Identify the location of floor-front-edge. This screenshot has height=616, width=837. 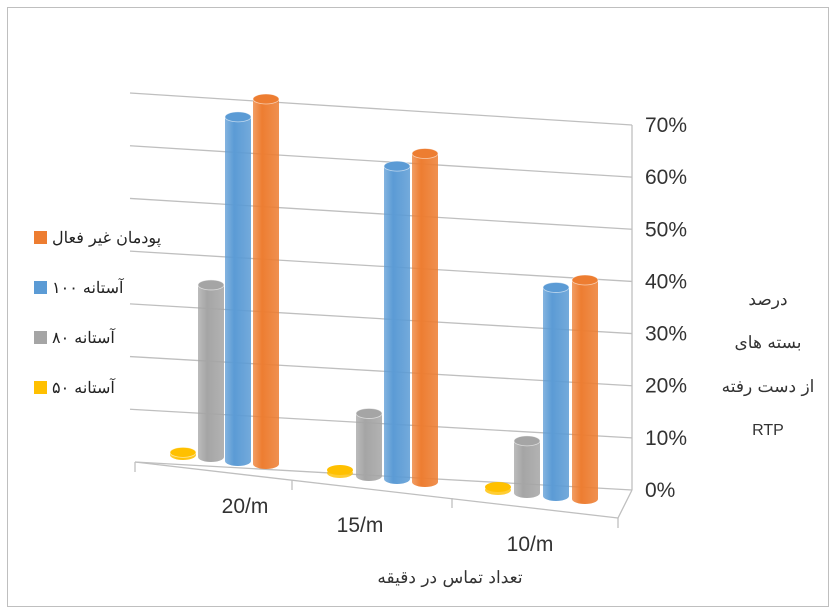
(376, 490).